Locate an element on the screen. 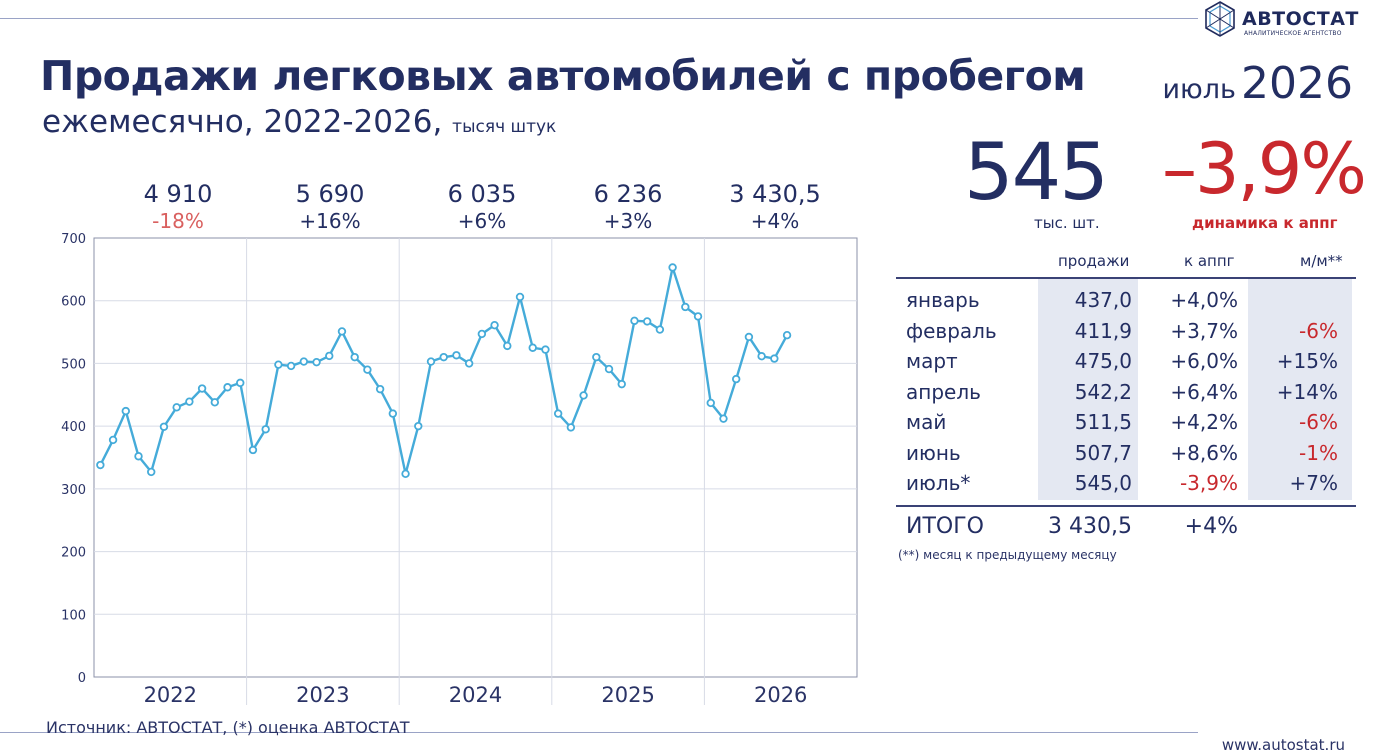  logo-tagline: АНАЛИТИЧЕСКОЕ АГЕНТСТВО is located at coordinates (1293, 33).